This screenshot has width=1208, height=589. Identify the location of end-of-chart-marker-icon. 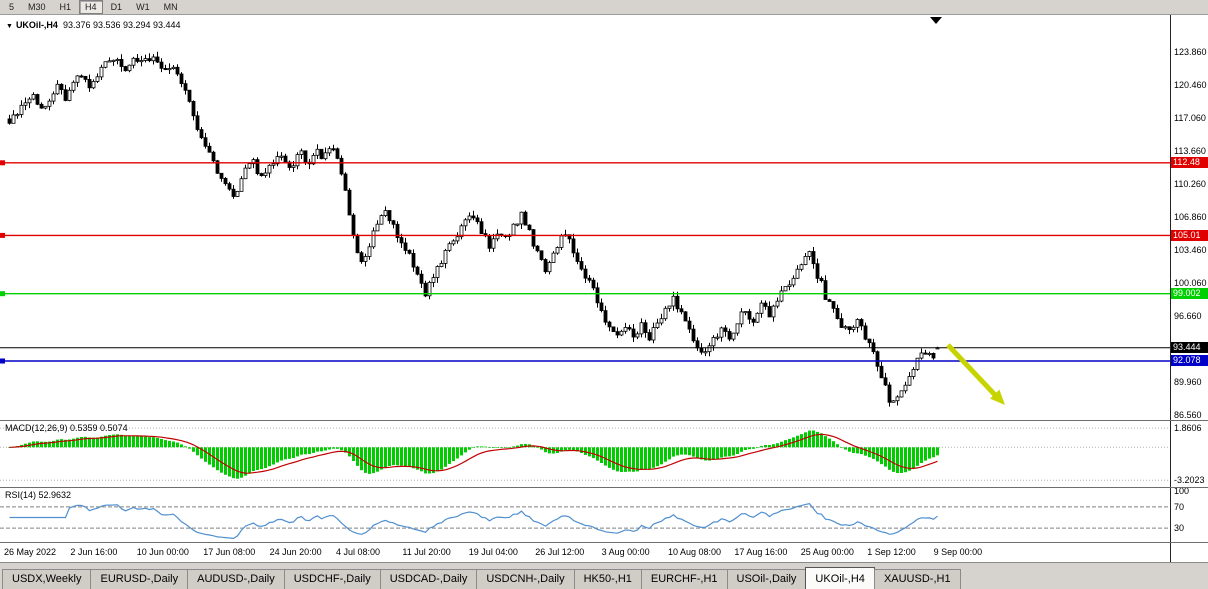
(936, 20).